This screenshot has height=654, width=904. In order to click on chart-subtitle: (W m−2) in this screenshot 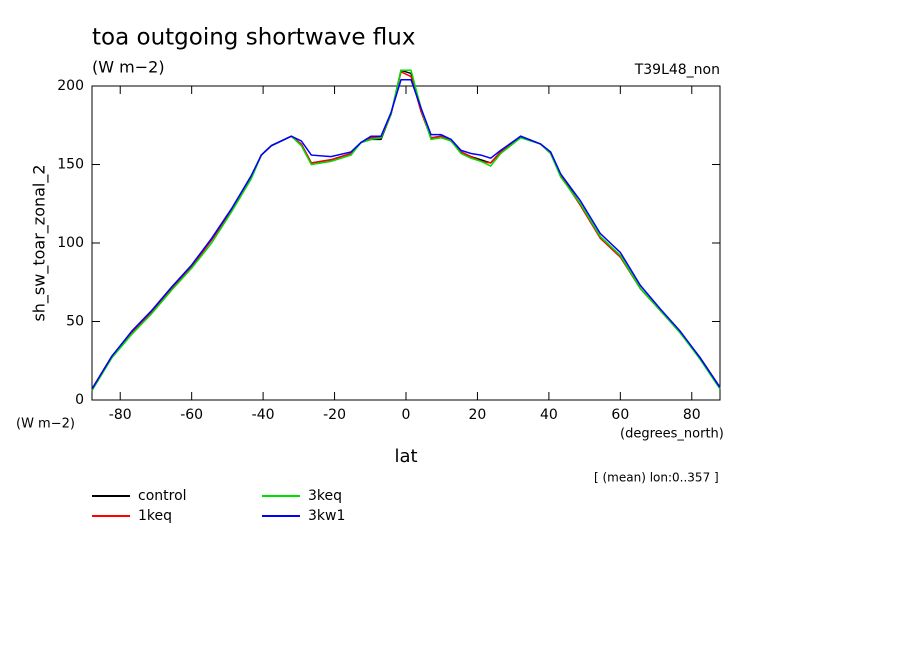, I will do `click(128, 67)`.